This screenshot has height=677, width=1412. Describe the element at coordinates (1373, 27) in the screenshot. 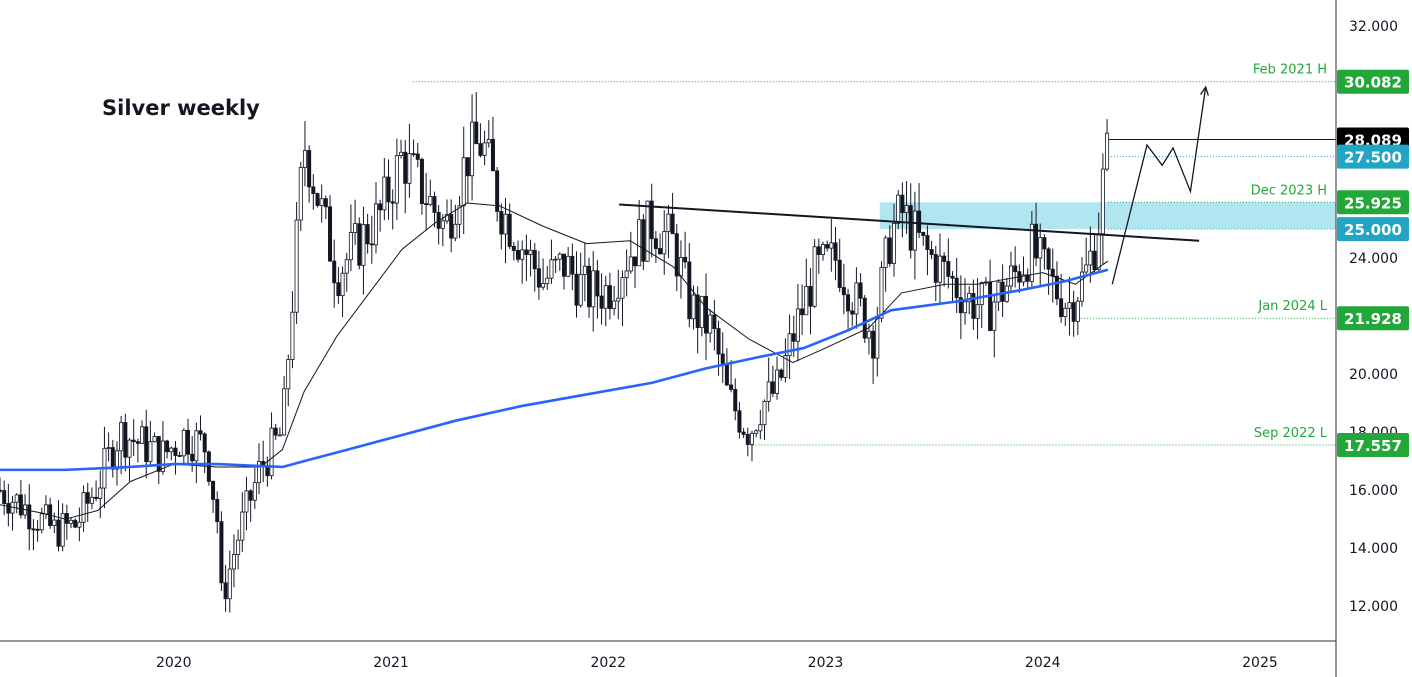

I see `y-tick-label: 32.000` at that location.